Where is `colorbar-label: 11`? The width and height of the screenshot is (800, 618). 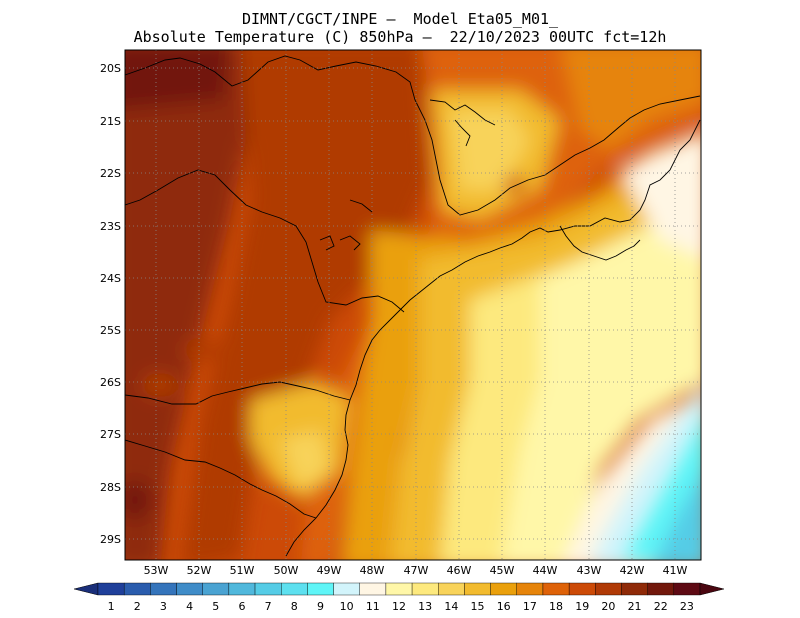 colorbar-label: 11 is located at coordinates (373, 606).